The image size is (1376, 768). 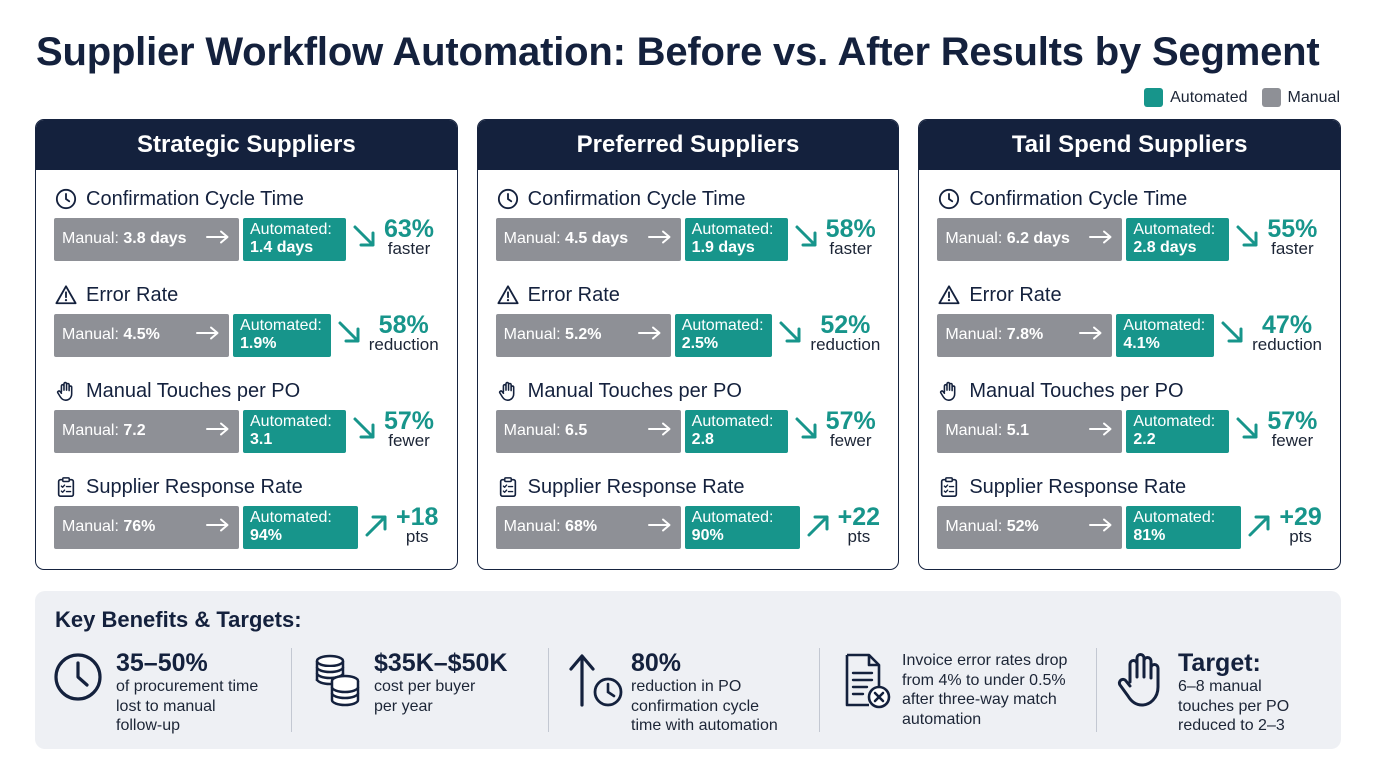 What do you see at coordinates (1038, 238) in the screenshot?
I see `manual-value: 6.2 days` at bounding box center [1038, 238].